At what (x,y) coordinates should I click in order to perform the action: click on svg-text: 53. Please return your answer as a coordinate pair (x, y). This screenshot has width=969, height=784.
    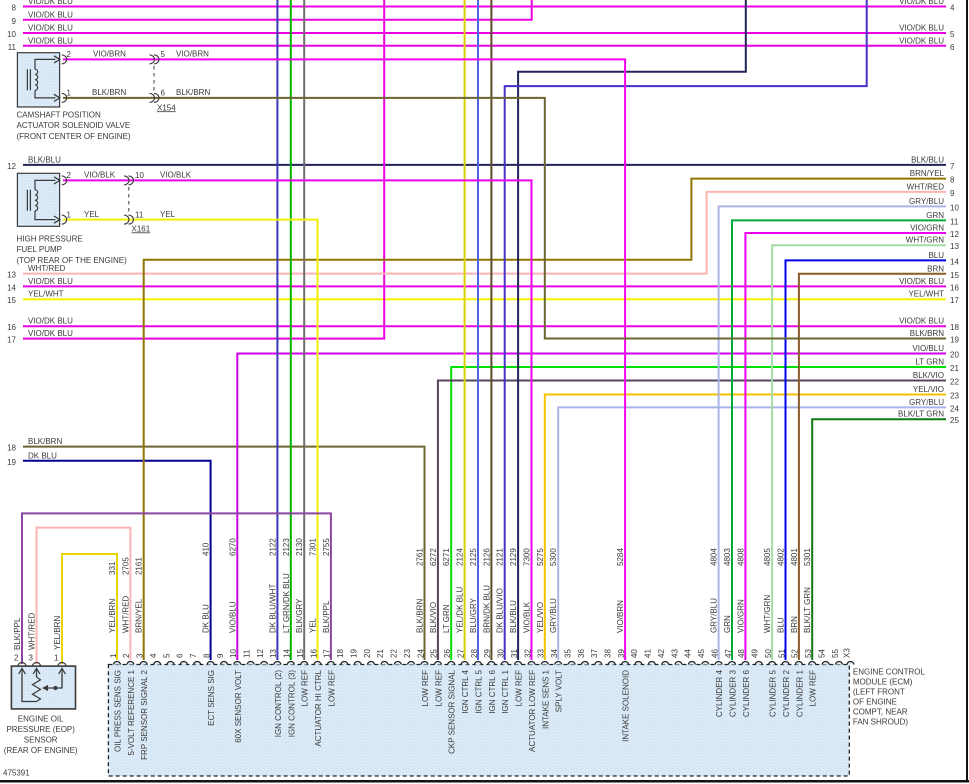
    Looking at the image, I should click on (808, 653).